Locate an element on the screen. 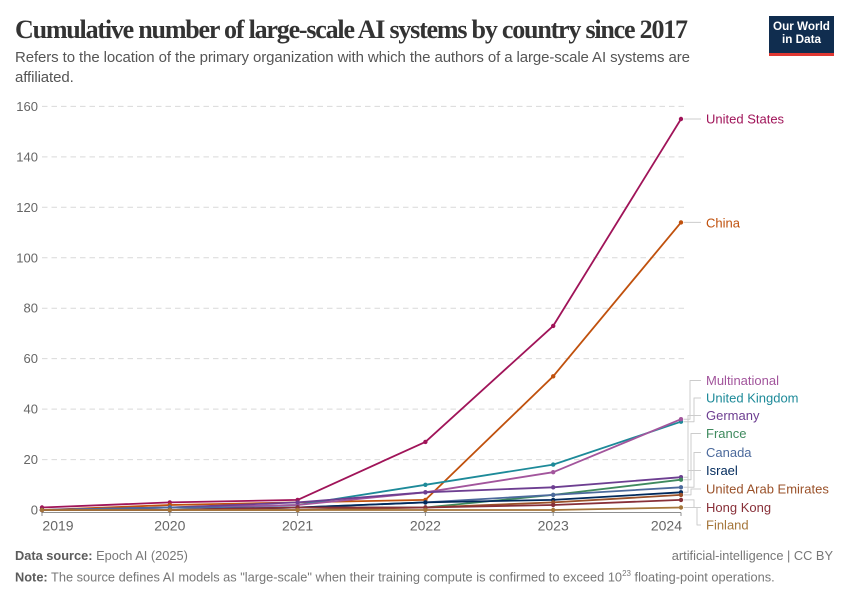 The image size is (850, 600). svg-text: Hong Kong is located at coordinates (738, 507).